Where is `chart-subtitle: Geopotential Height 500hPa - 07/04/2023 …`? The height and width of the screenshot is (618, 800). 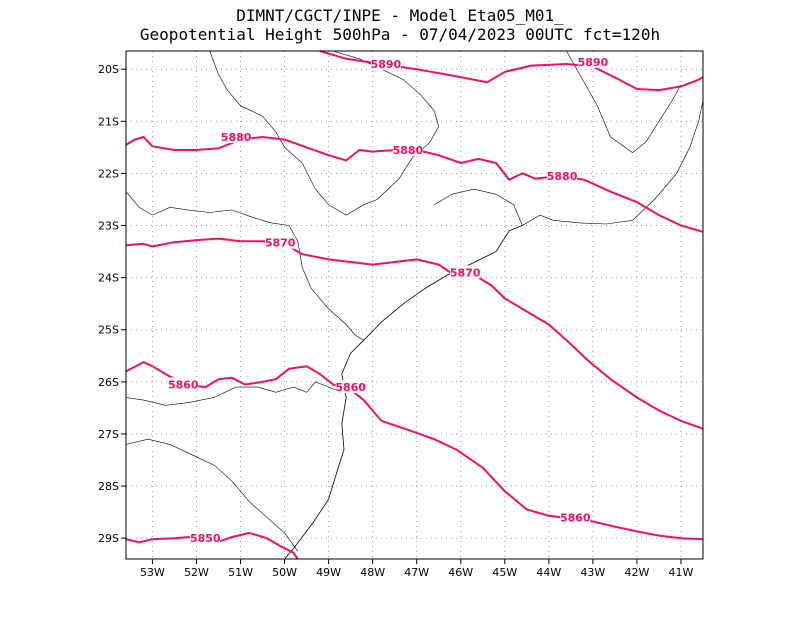 chart-subtitle: Geopotential Height 500hPa - 07/04/2023 … is located at coordinates (400, 34).